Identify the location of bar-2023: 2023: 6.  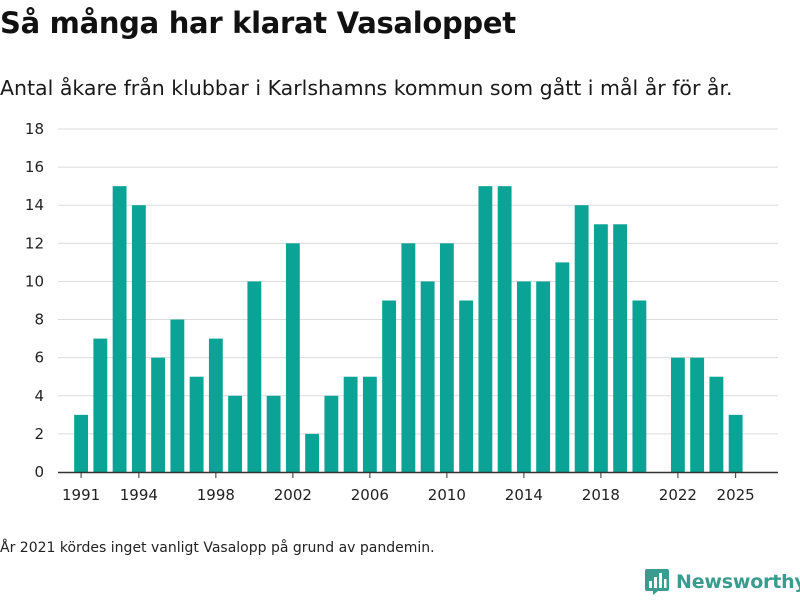
(697, 414).